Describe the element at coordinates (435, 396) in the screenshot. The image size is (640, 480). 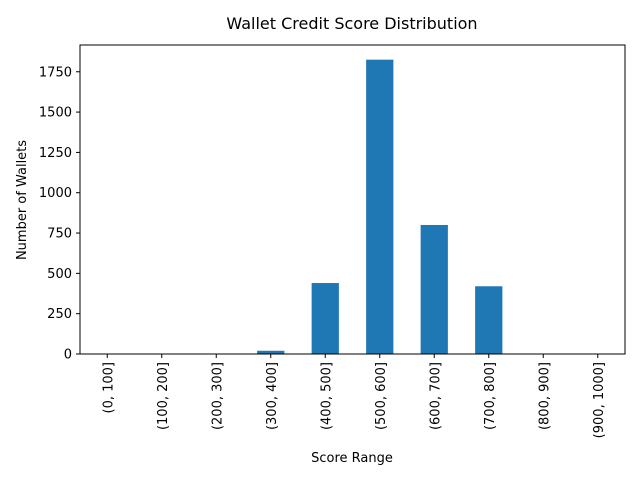
I see `x-tick-label: (600, 700]` at that location.